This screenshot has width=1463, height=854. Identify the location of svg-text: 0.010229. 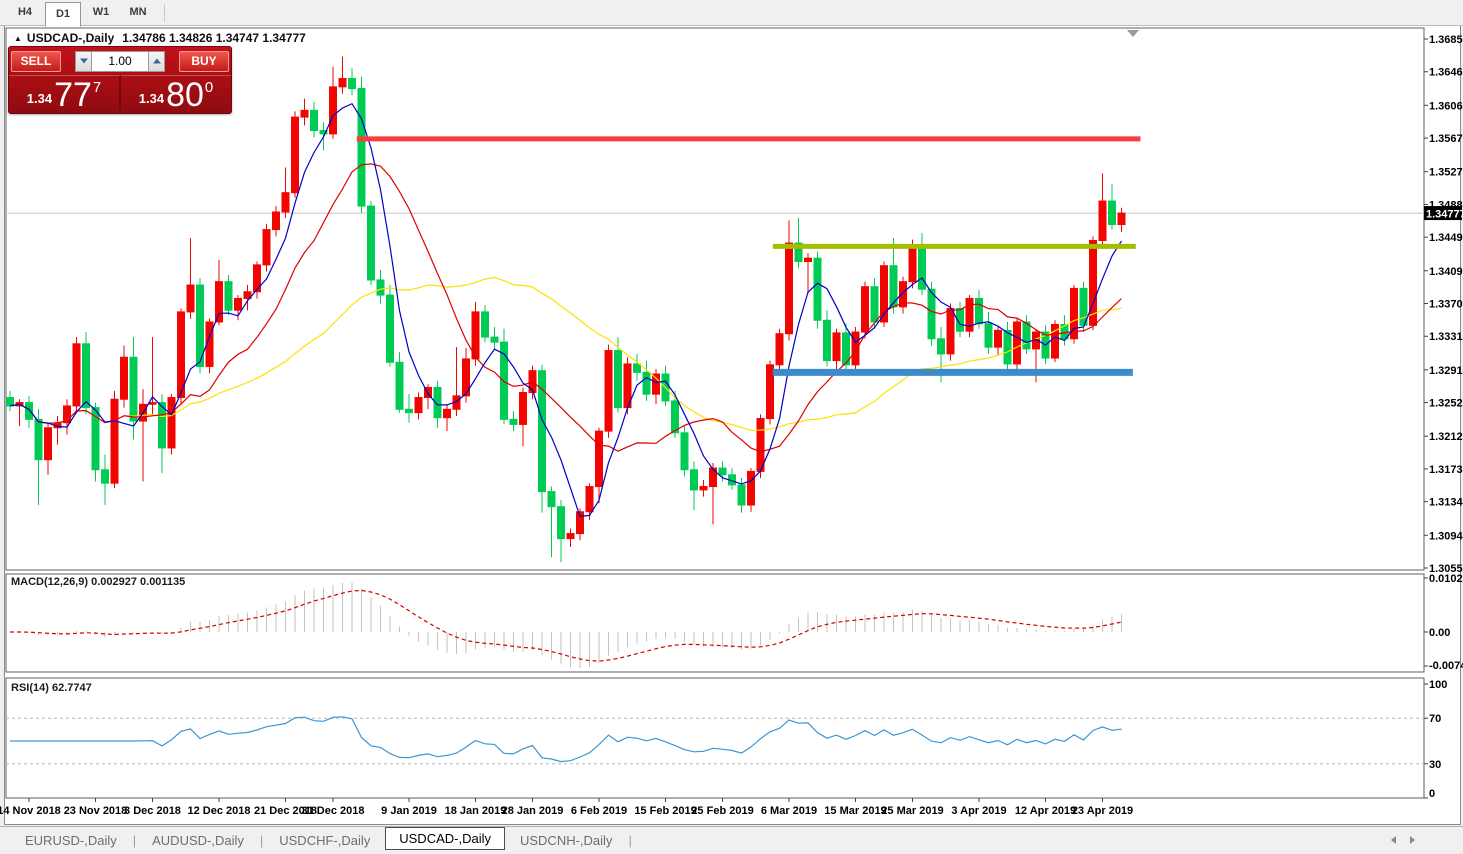
(1446, 579).